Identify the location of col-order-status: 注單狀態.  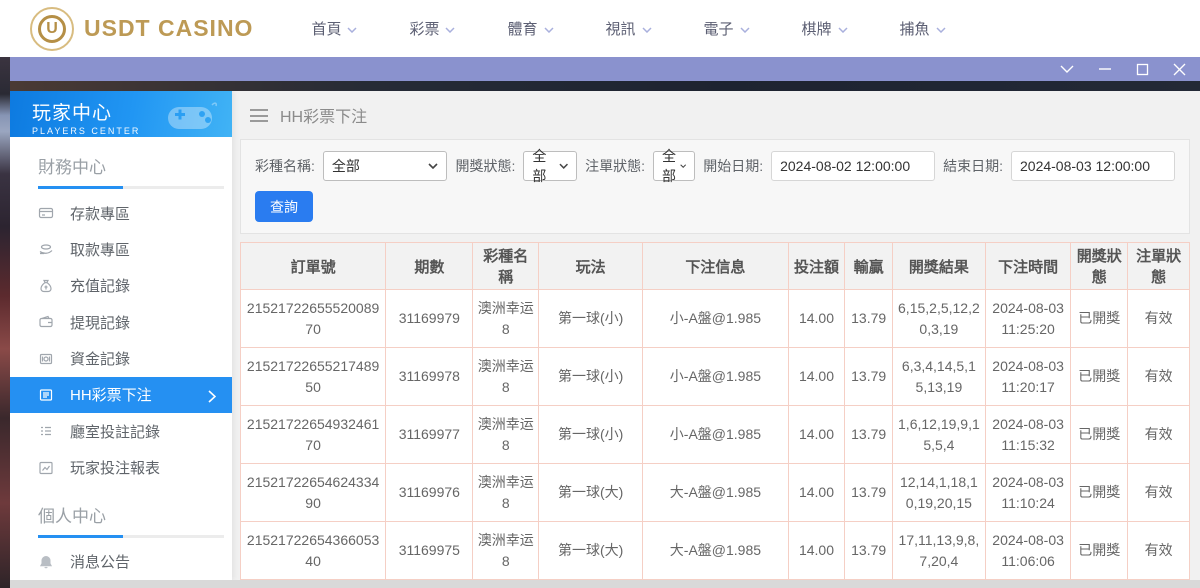
(1158, 266).